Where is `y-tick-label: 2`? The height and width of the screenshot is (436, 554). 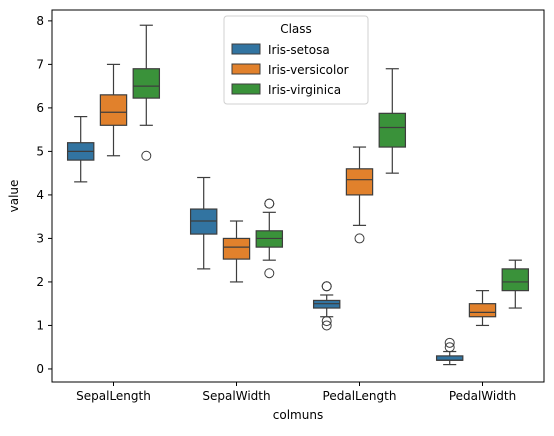
y-tick-label: 2 is located at coordinates (40, 282).